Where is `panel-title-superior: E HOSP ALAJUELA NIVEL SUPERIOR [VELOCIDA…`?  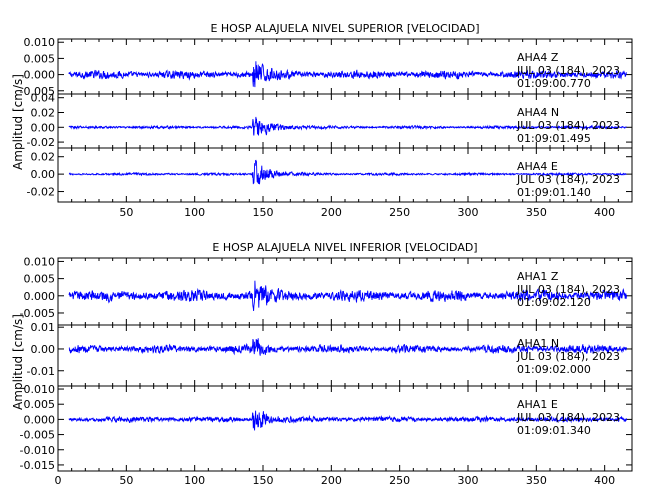 panel-title-superior: E HOSP ALAJUELA NIVEL SUPERIOR [VELOCIDA… is located at coordinates (344, 28).